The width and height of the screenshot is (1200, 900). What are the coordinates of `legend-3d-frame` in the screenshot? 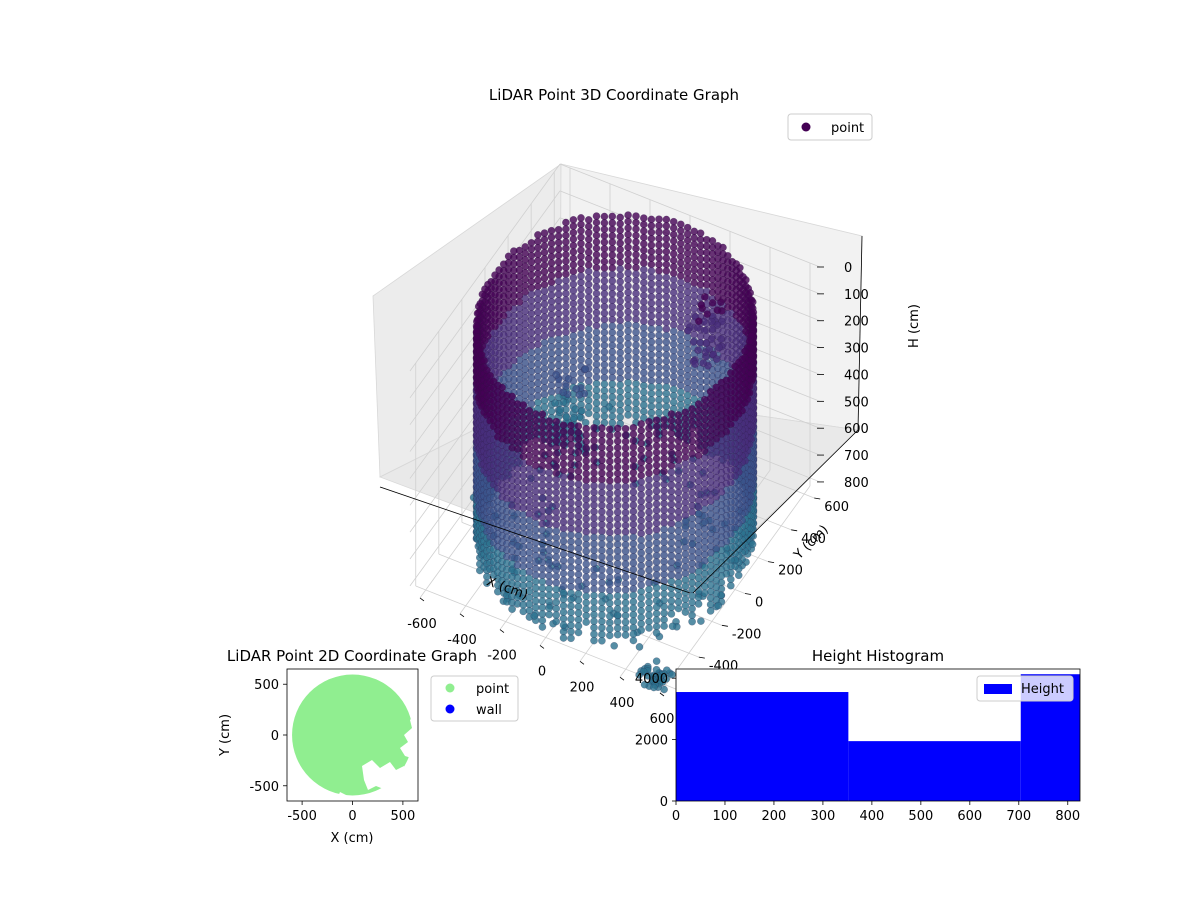 It's located at (830, 127).